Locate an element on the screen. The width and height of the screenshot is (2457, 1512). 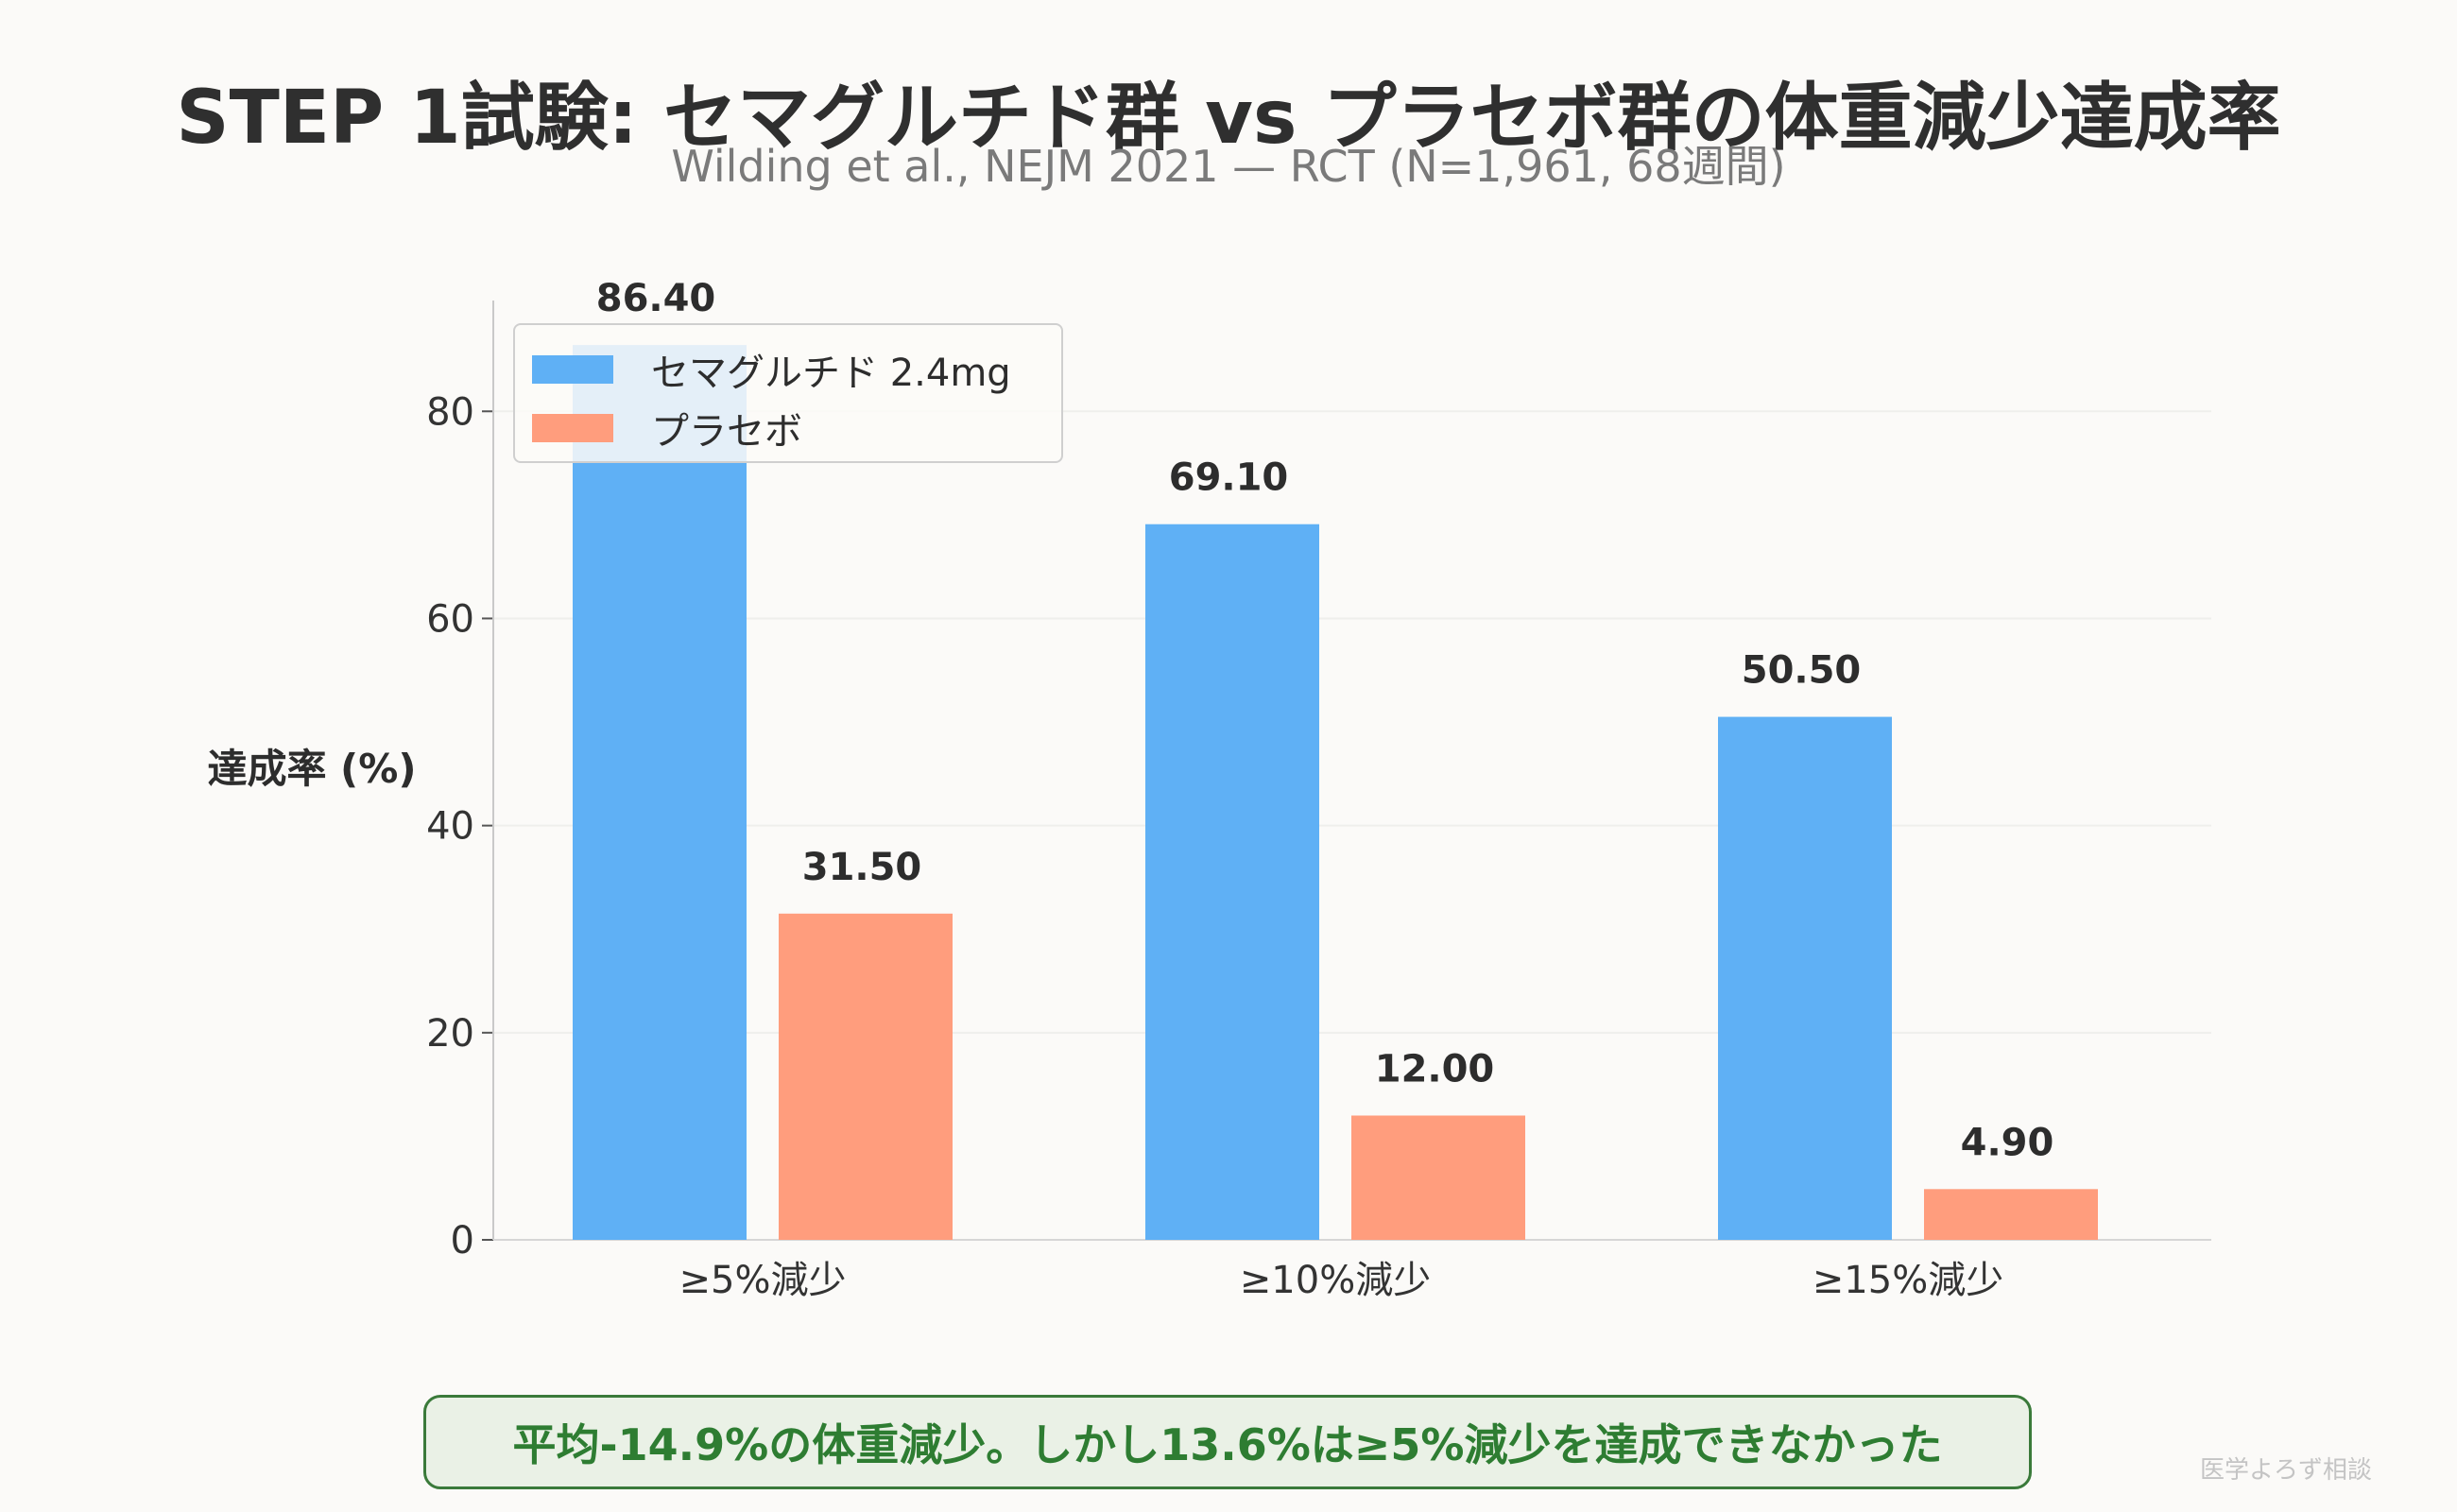
bar-value-label: 86.40 is located at coordinates (656, 298).